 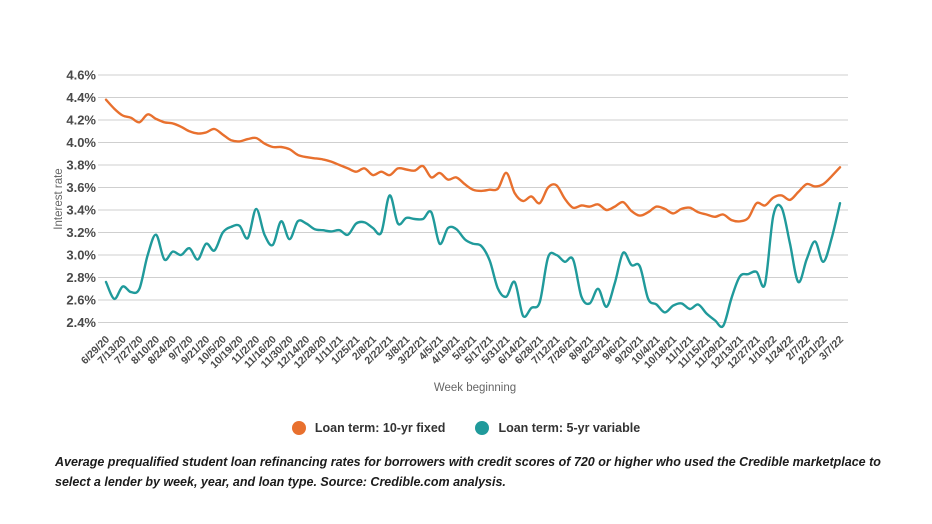 I want to click on y-tick-label: 3.6%, so click(x=81, y=187).